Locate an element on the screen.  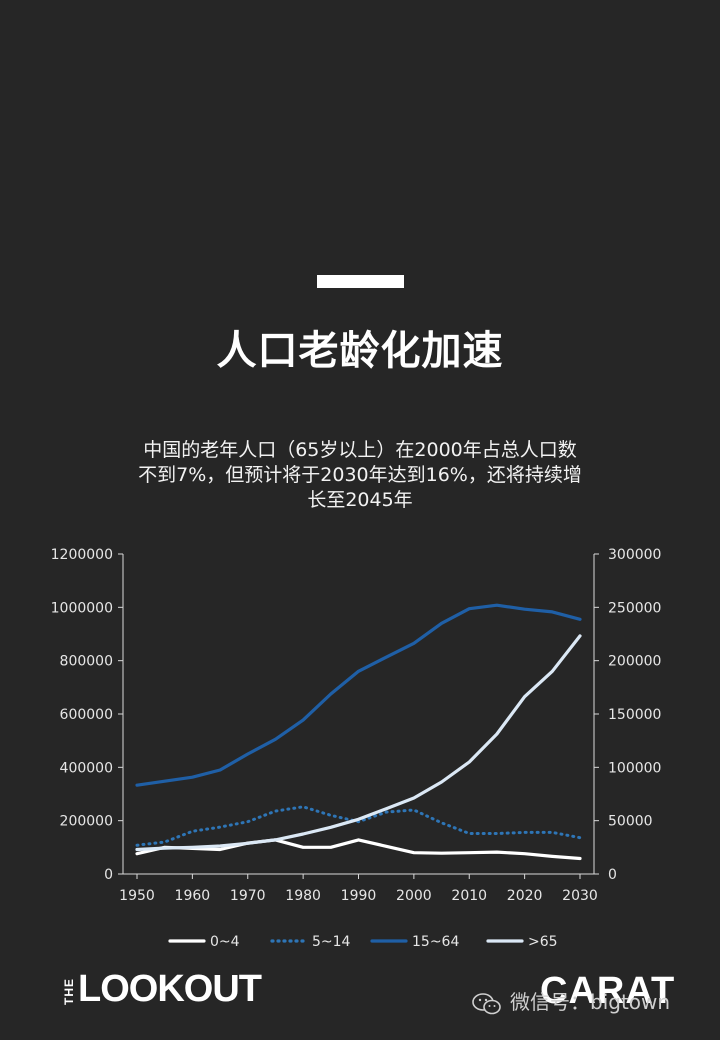
right-y-tick-label: 150000 is located at coordinates (634, 715).